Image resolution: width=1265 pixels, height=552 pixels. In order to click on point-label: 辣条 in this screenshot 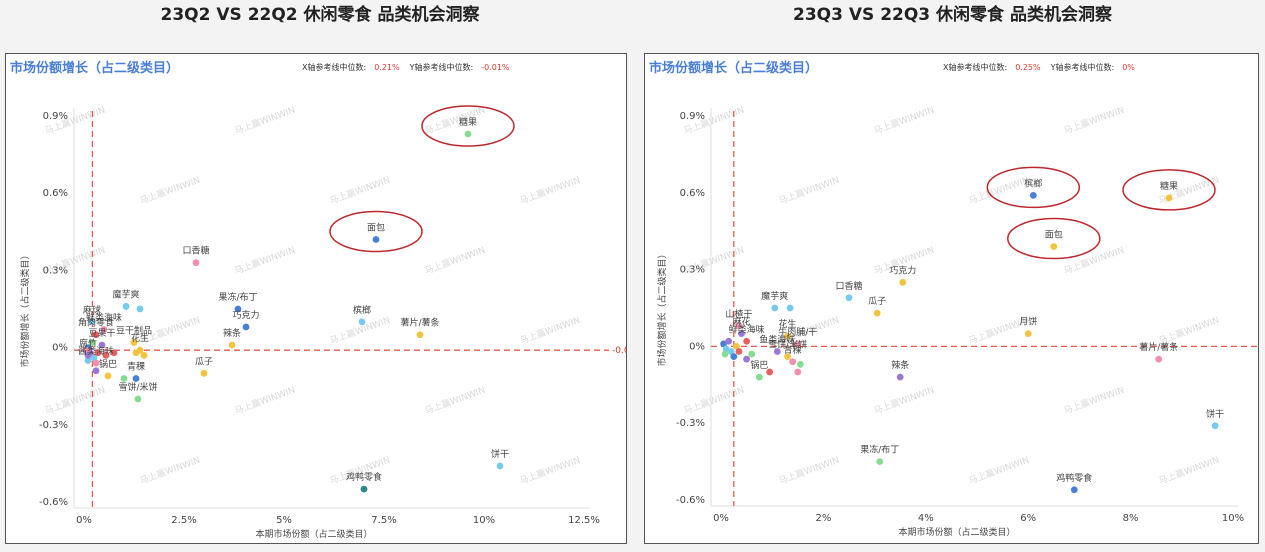, I will do `click(900, 365)`.